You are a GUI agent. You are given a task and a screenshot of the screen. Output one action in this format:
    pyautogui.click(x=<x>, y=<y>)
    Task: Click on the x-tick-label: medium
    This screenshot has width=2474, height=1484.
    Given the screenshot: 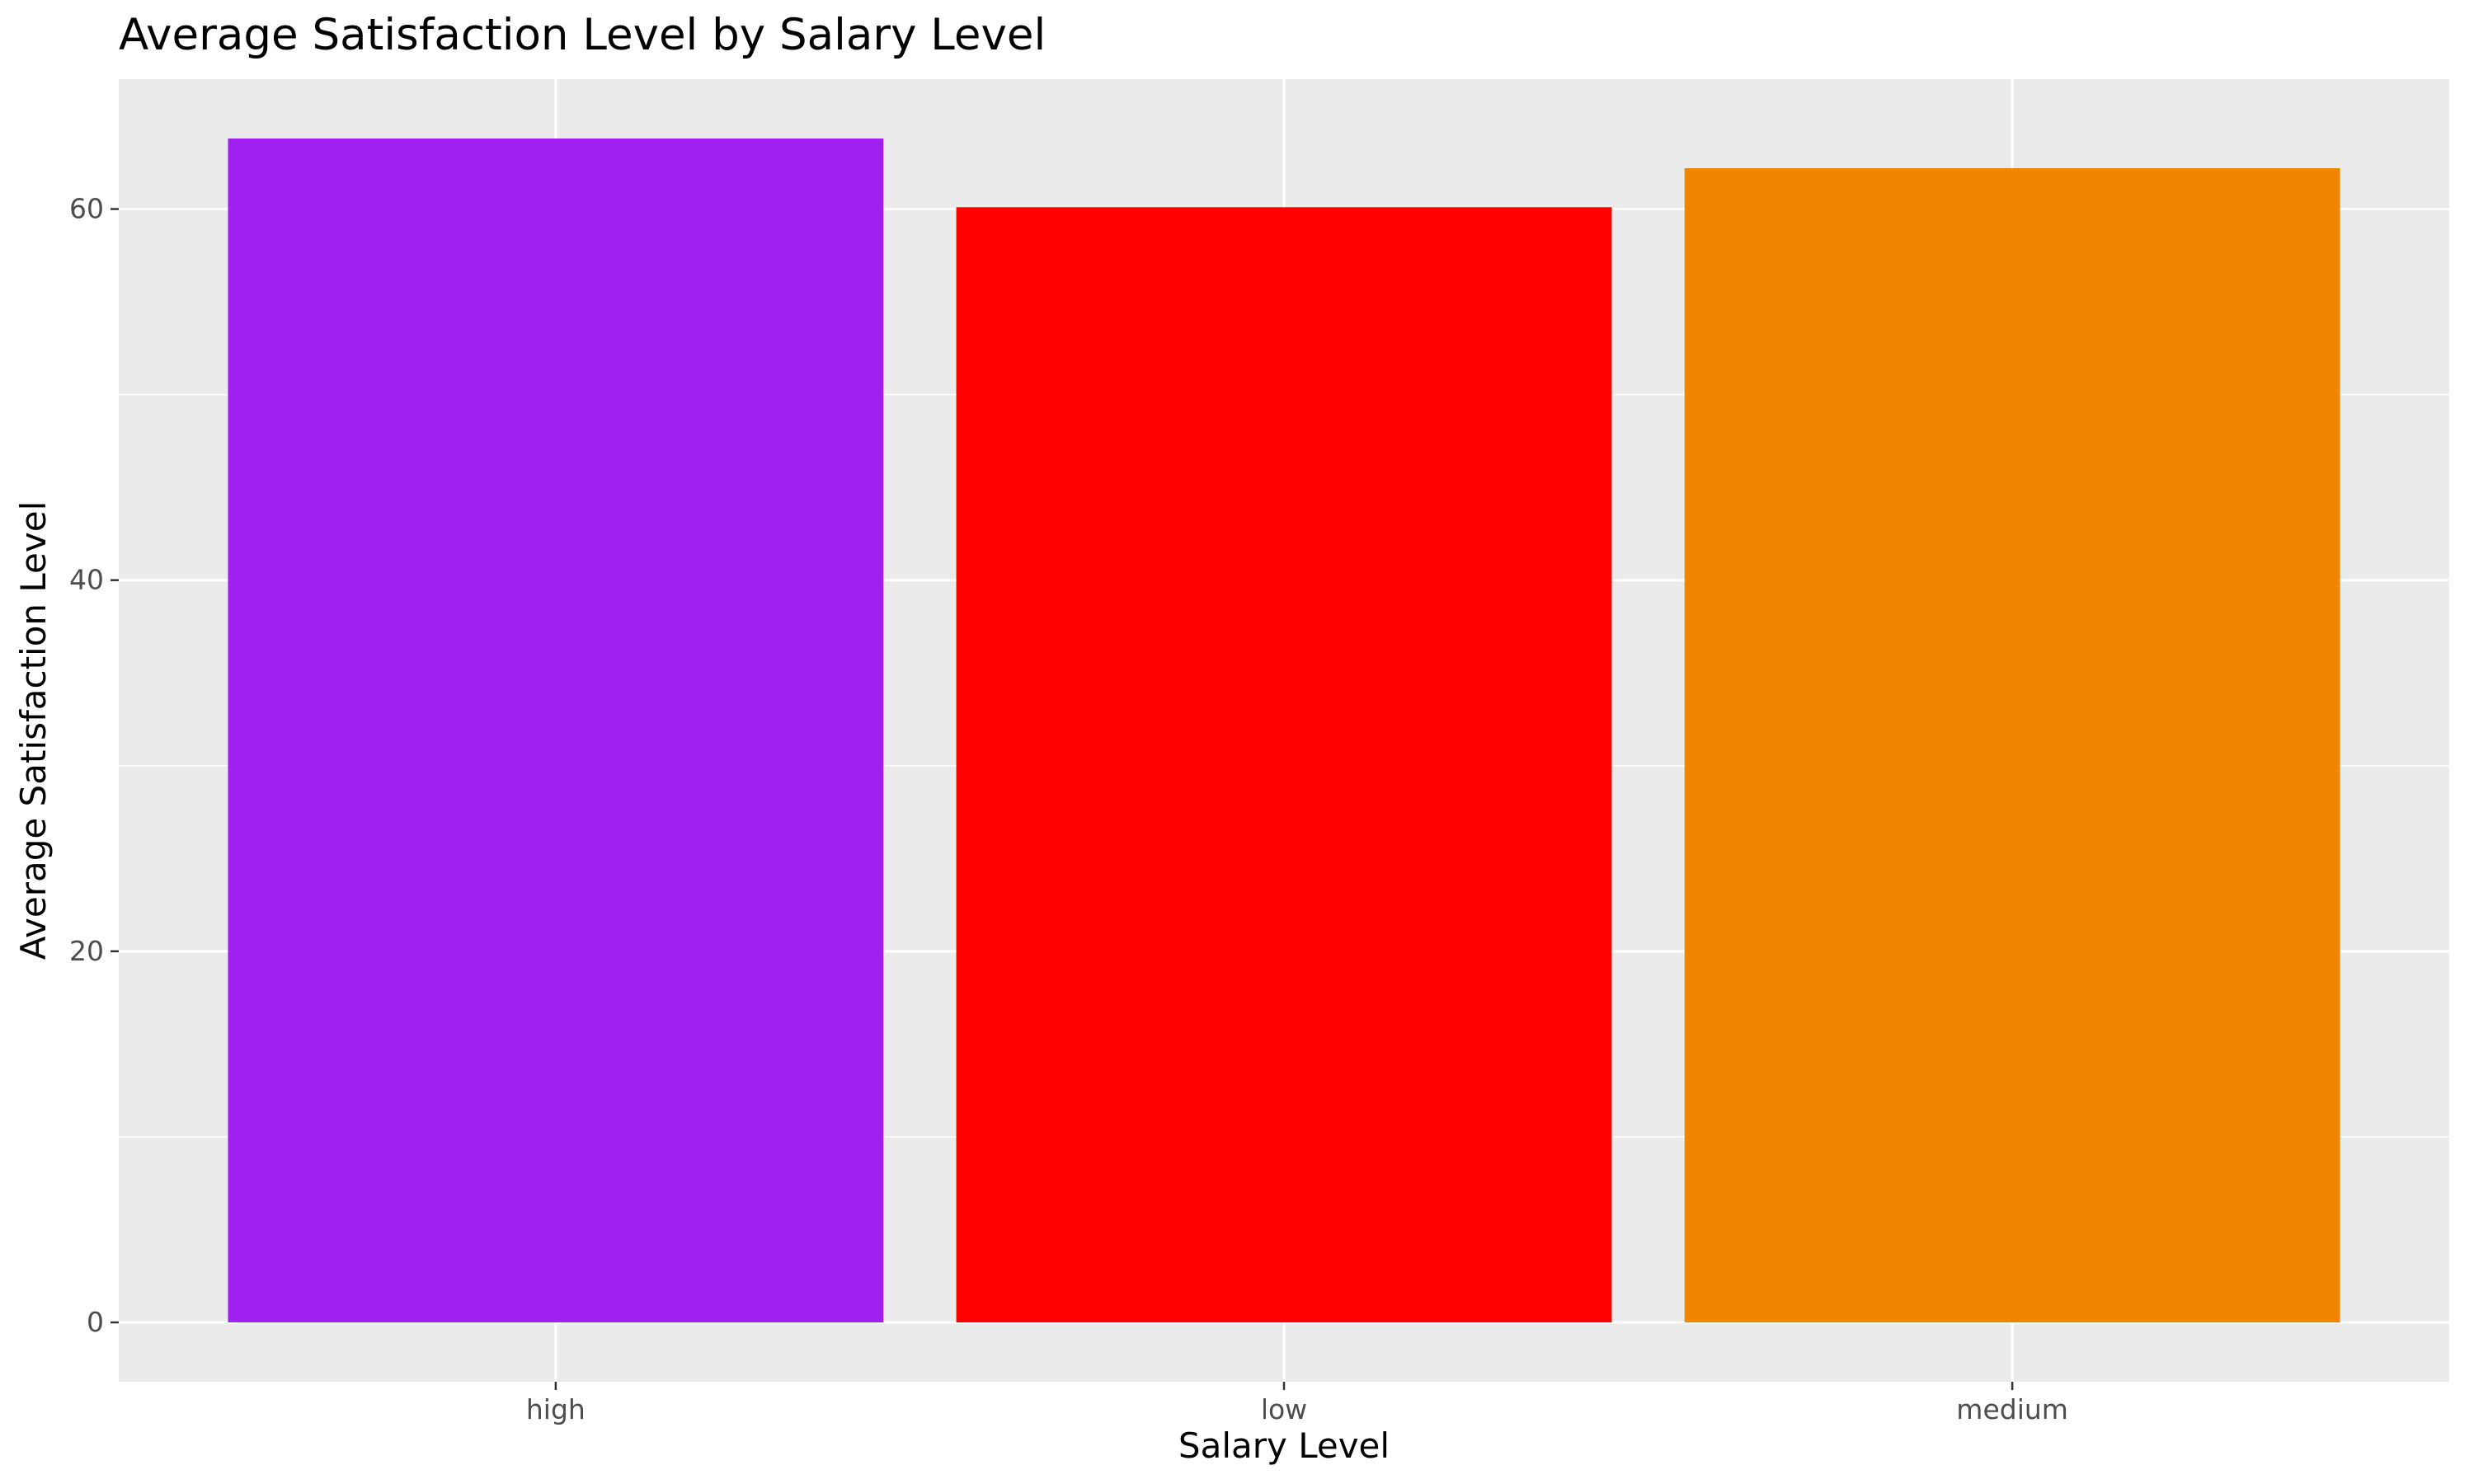 What is the action you would take?
    pyautogui.click(x=2012, y=1409)
    